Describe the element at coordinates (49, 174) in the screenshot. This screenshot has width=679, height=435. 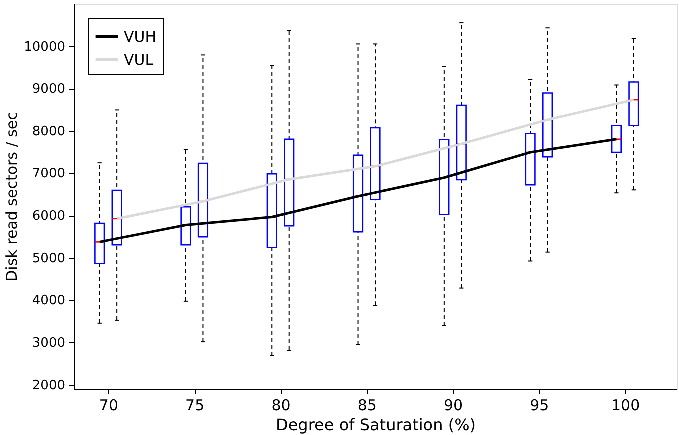
I see `y-tick-label: 7000` at that location.